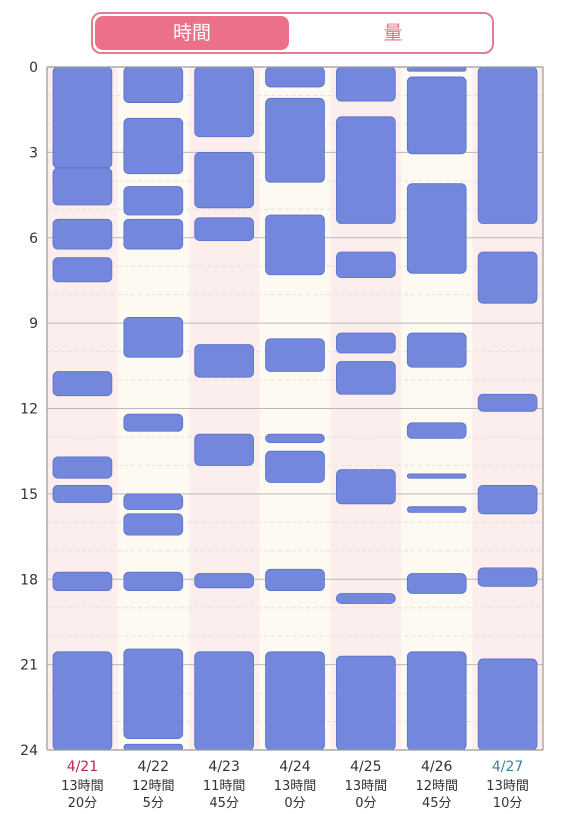 Image resolution: width=586 pixels, height=814 pixels. Describe the element at coordinates (153, 767) in the screenshot. I see `day-date-label: 4/22` at that location.